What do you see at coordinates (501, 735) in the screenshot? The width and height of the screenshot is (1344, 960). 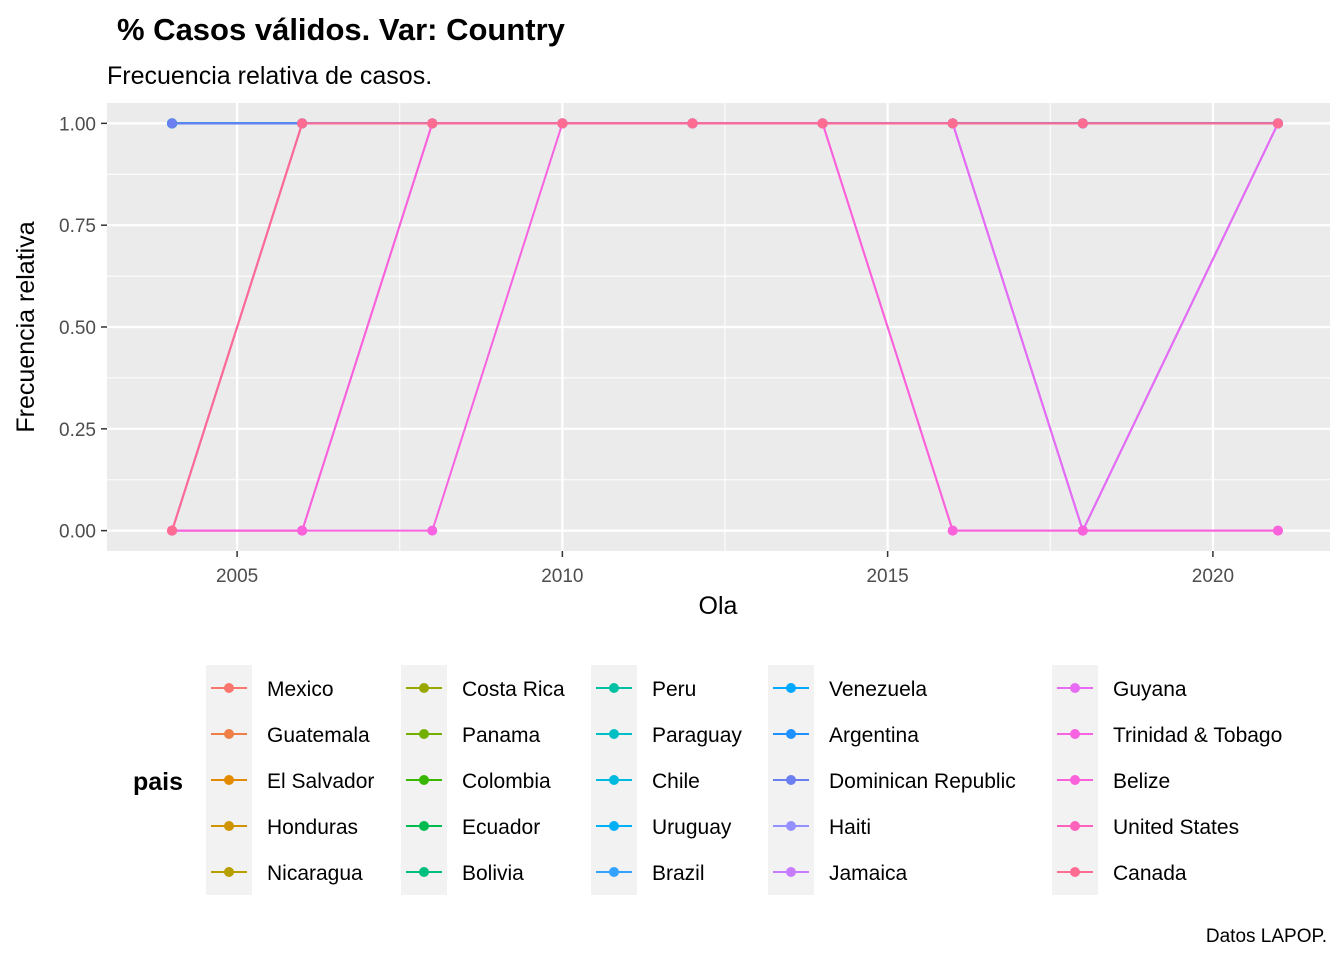 I see `legend-label: Panama` at bounding box center [501, 735].